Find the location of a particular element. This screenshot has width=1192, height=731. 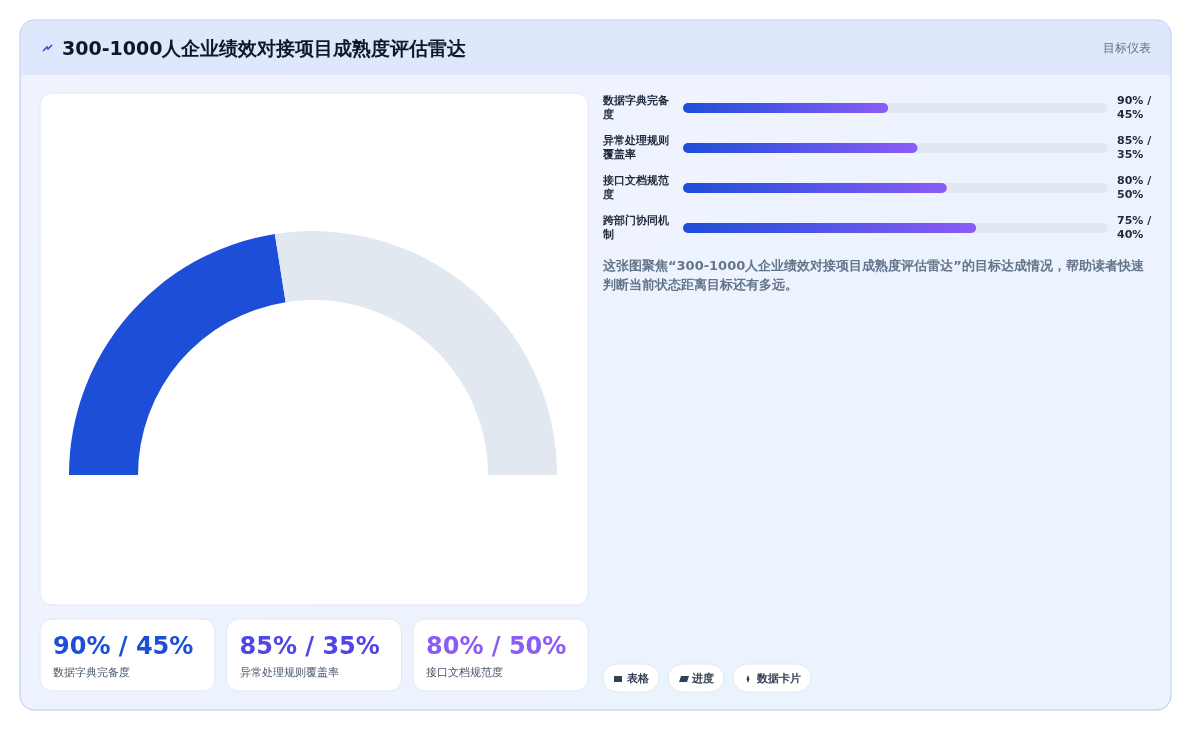

y-tick-label: 数据字典完备度 is located at coordinates (635, 107).